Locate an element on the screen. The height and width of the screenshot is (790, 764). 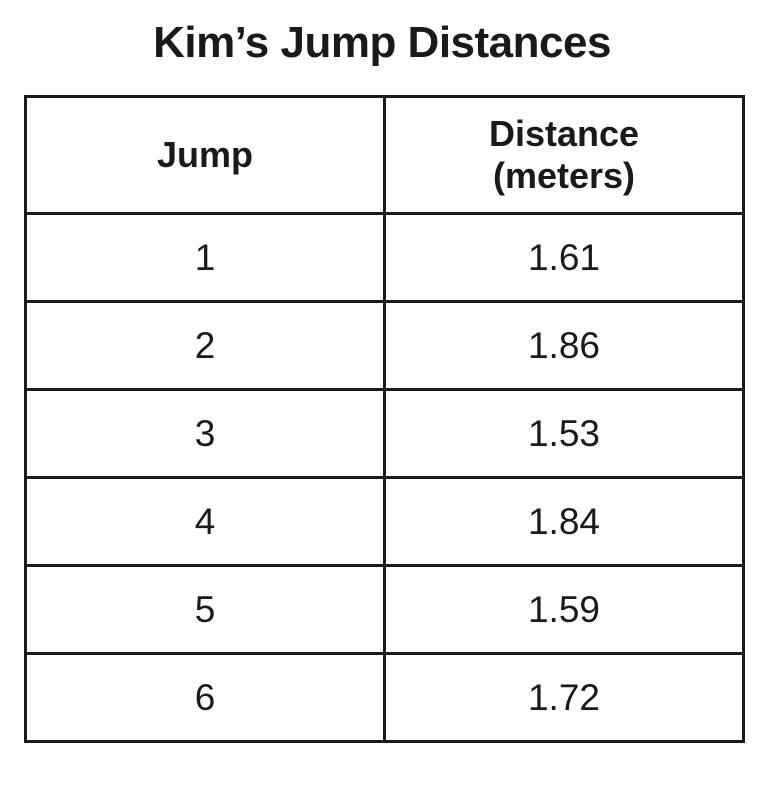
header-jump-label: Jump is located at coordinates (204, 154).